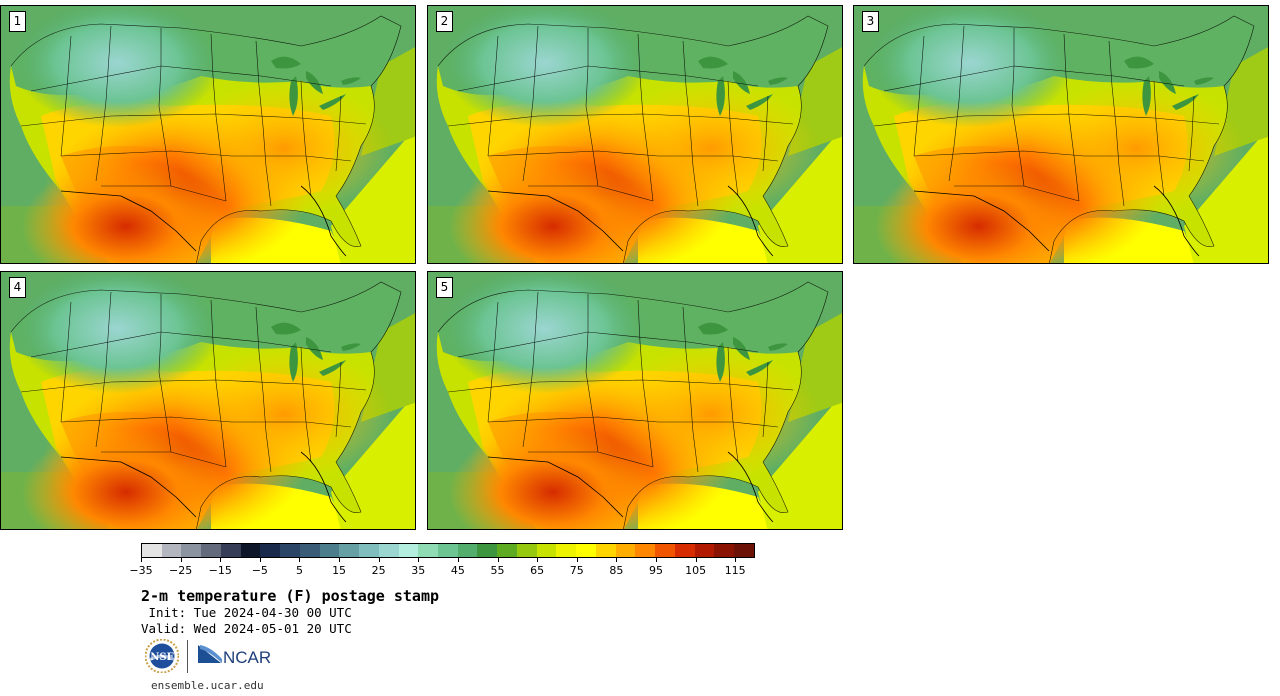 Image resolution: width=1280 pixels, height=696 pixels. What do you see at coordinates (339, 570) in the screenshot?
I see `colorbar-tick-label: 15` at bounding box center [339, 570].